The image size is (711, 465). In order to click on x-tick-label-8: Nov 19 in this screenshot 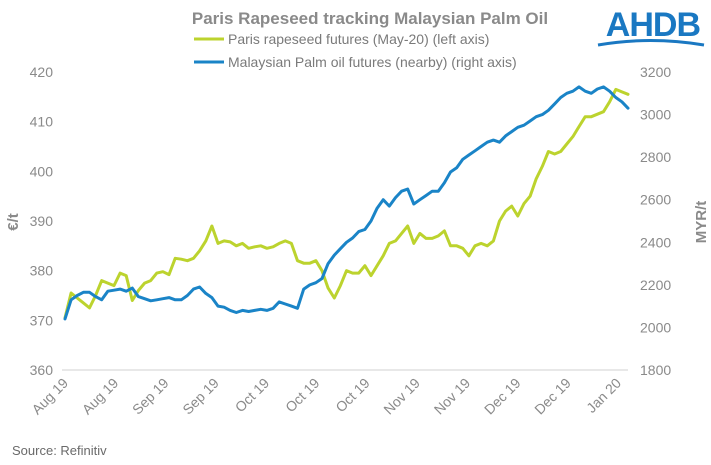, I will do `click(452, 396)`.